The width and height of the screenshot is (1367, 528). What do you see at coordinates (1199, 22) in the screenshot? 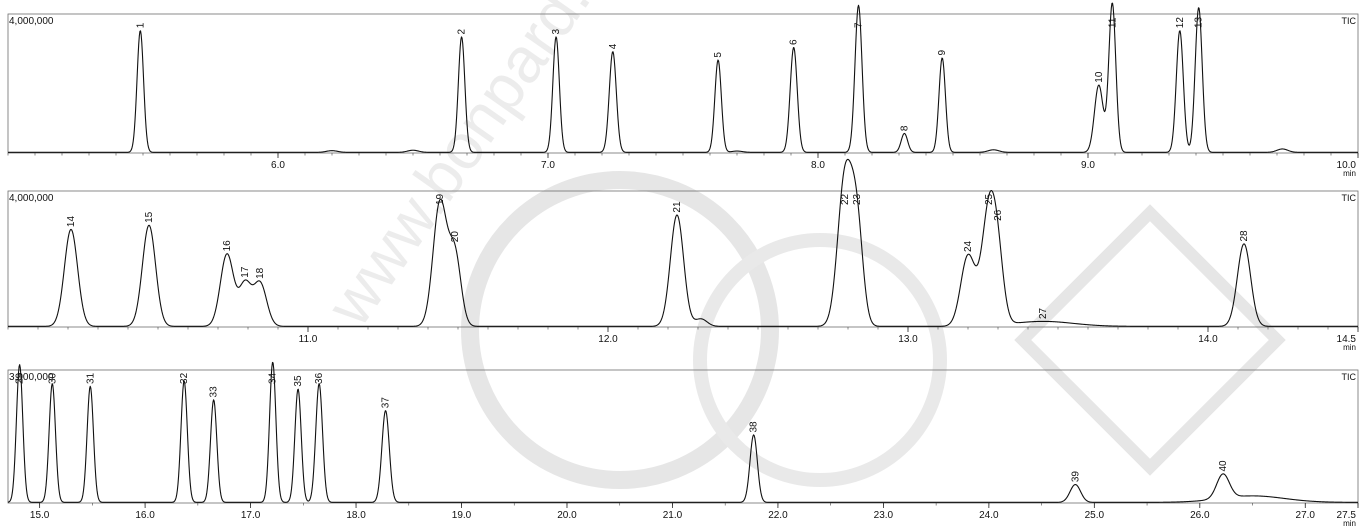
I see `peak-label: 13` at bounding box center [1199, 22].